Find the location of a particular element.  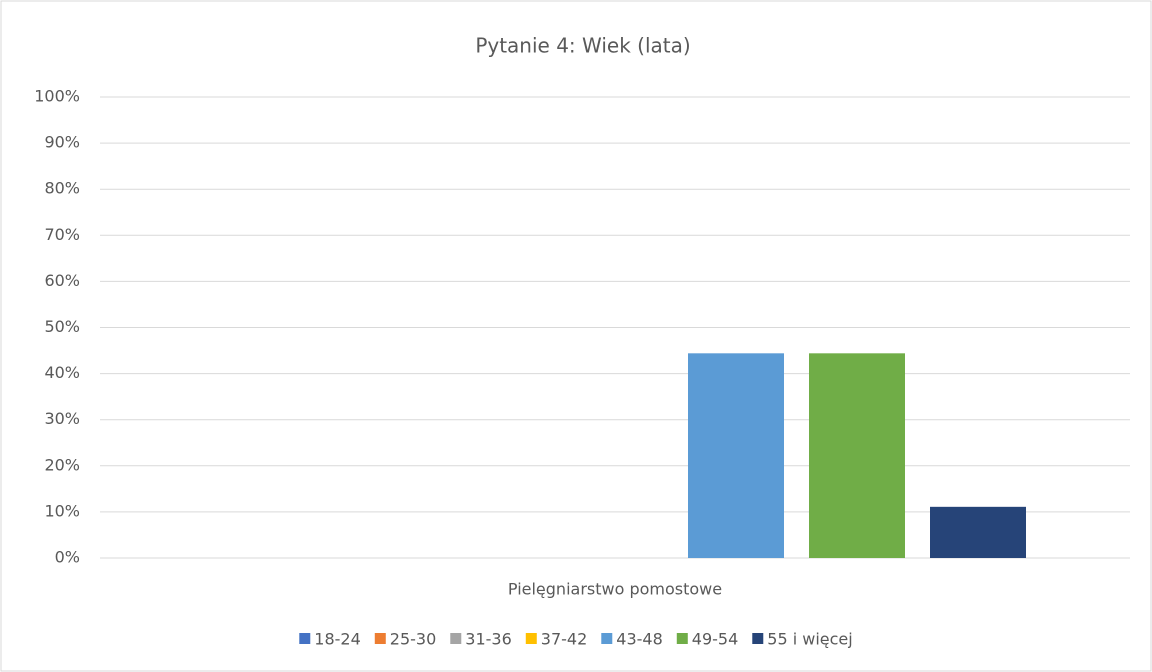

legend-label: 43-48 is located at coordinates (639, 639).